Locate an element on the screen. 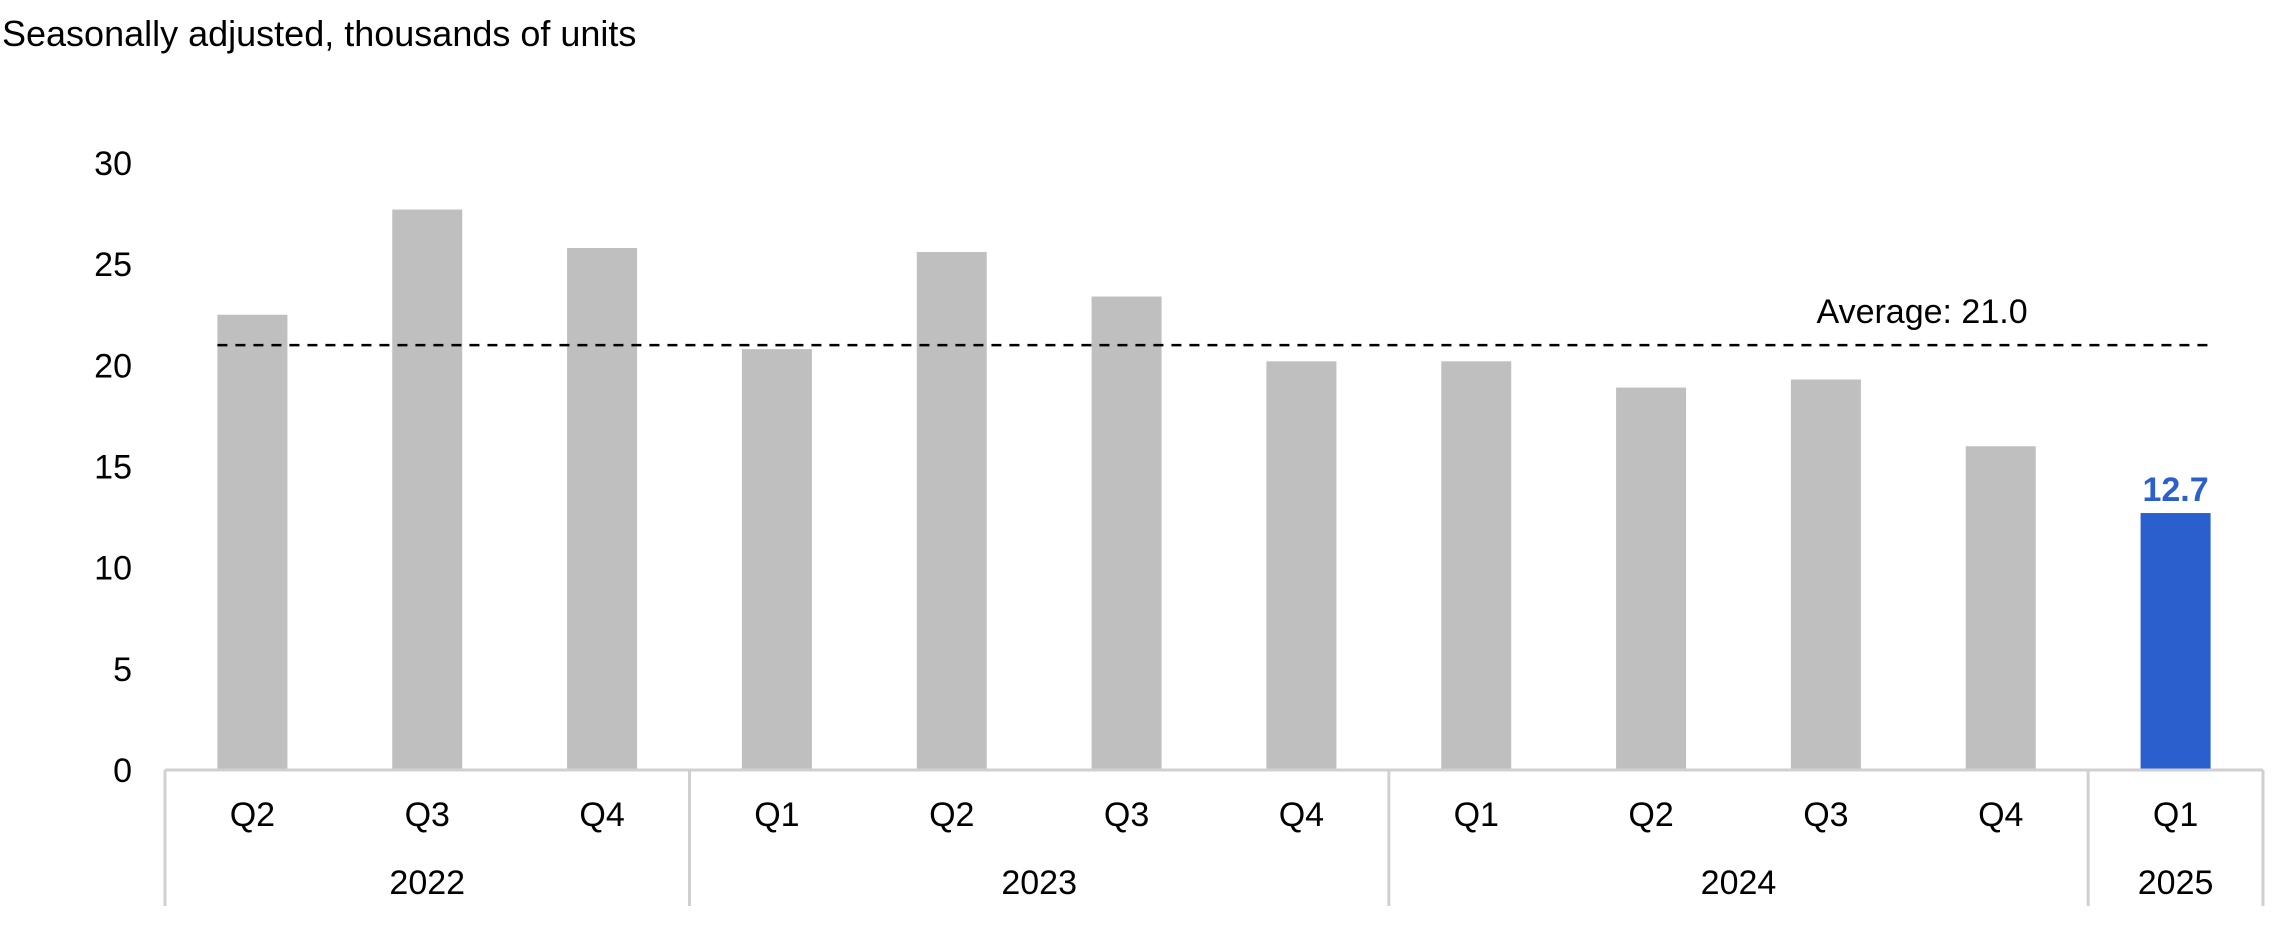 The height and width of the screenshot is (926, 2296). y-tick-label: 5 is located at coordinates (122, 670).